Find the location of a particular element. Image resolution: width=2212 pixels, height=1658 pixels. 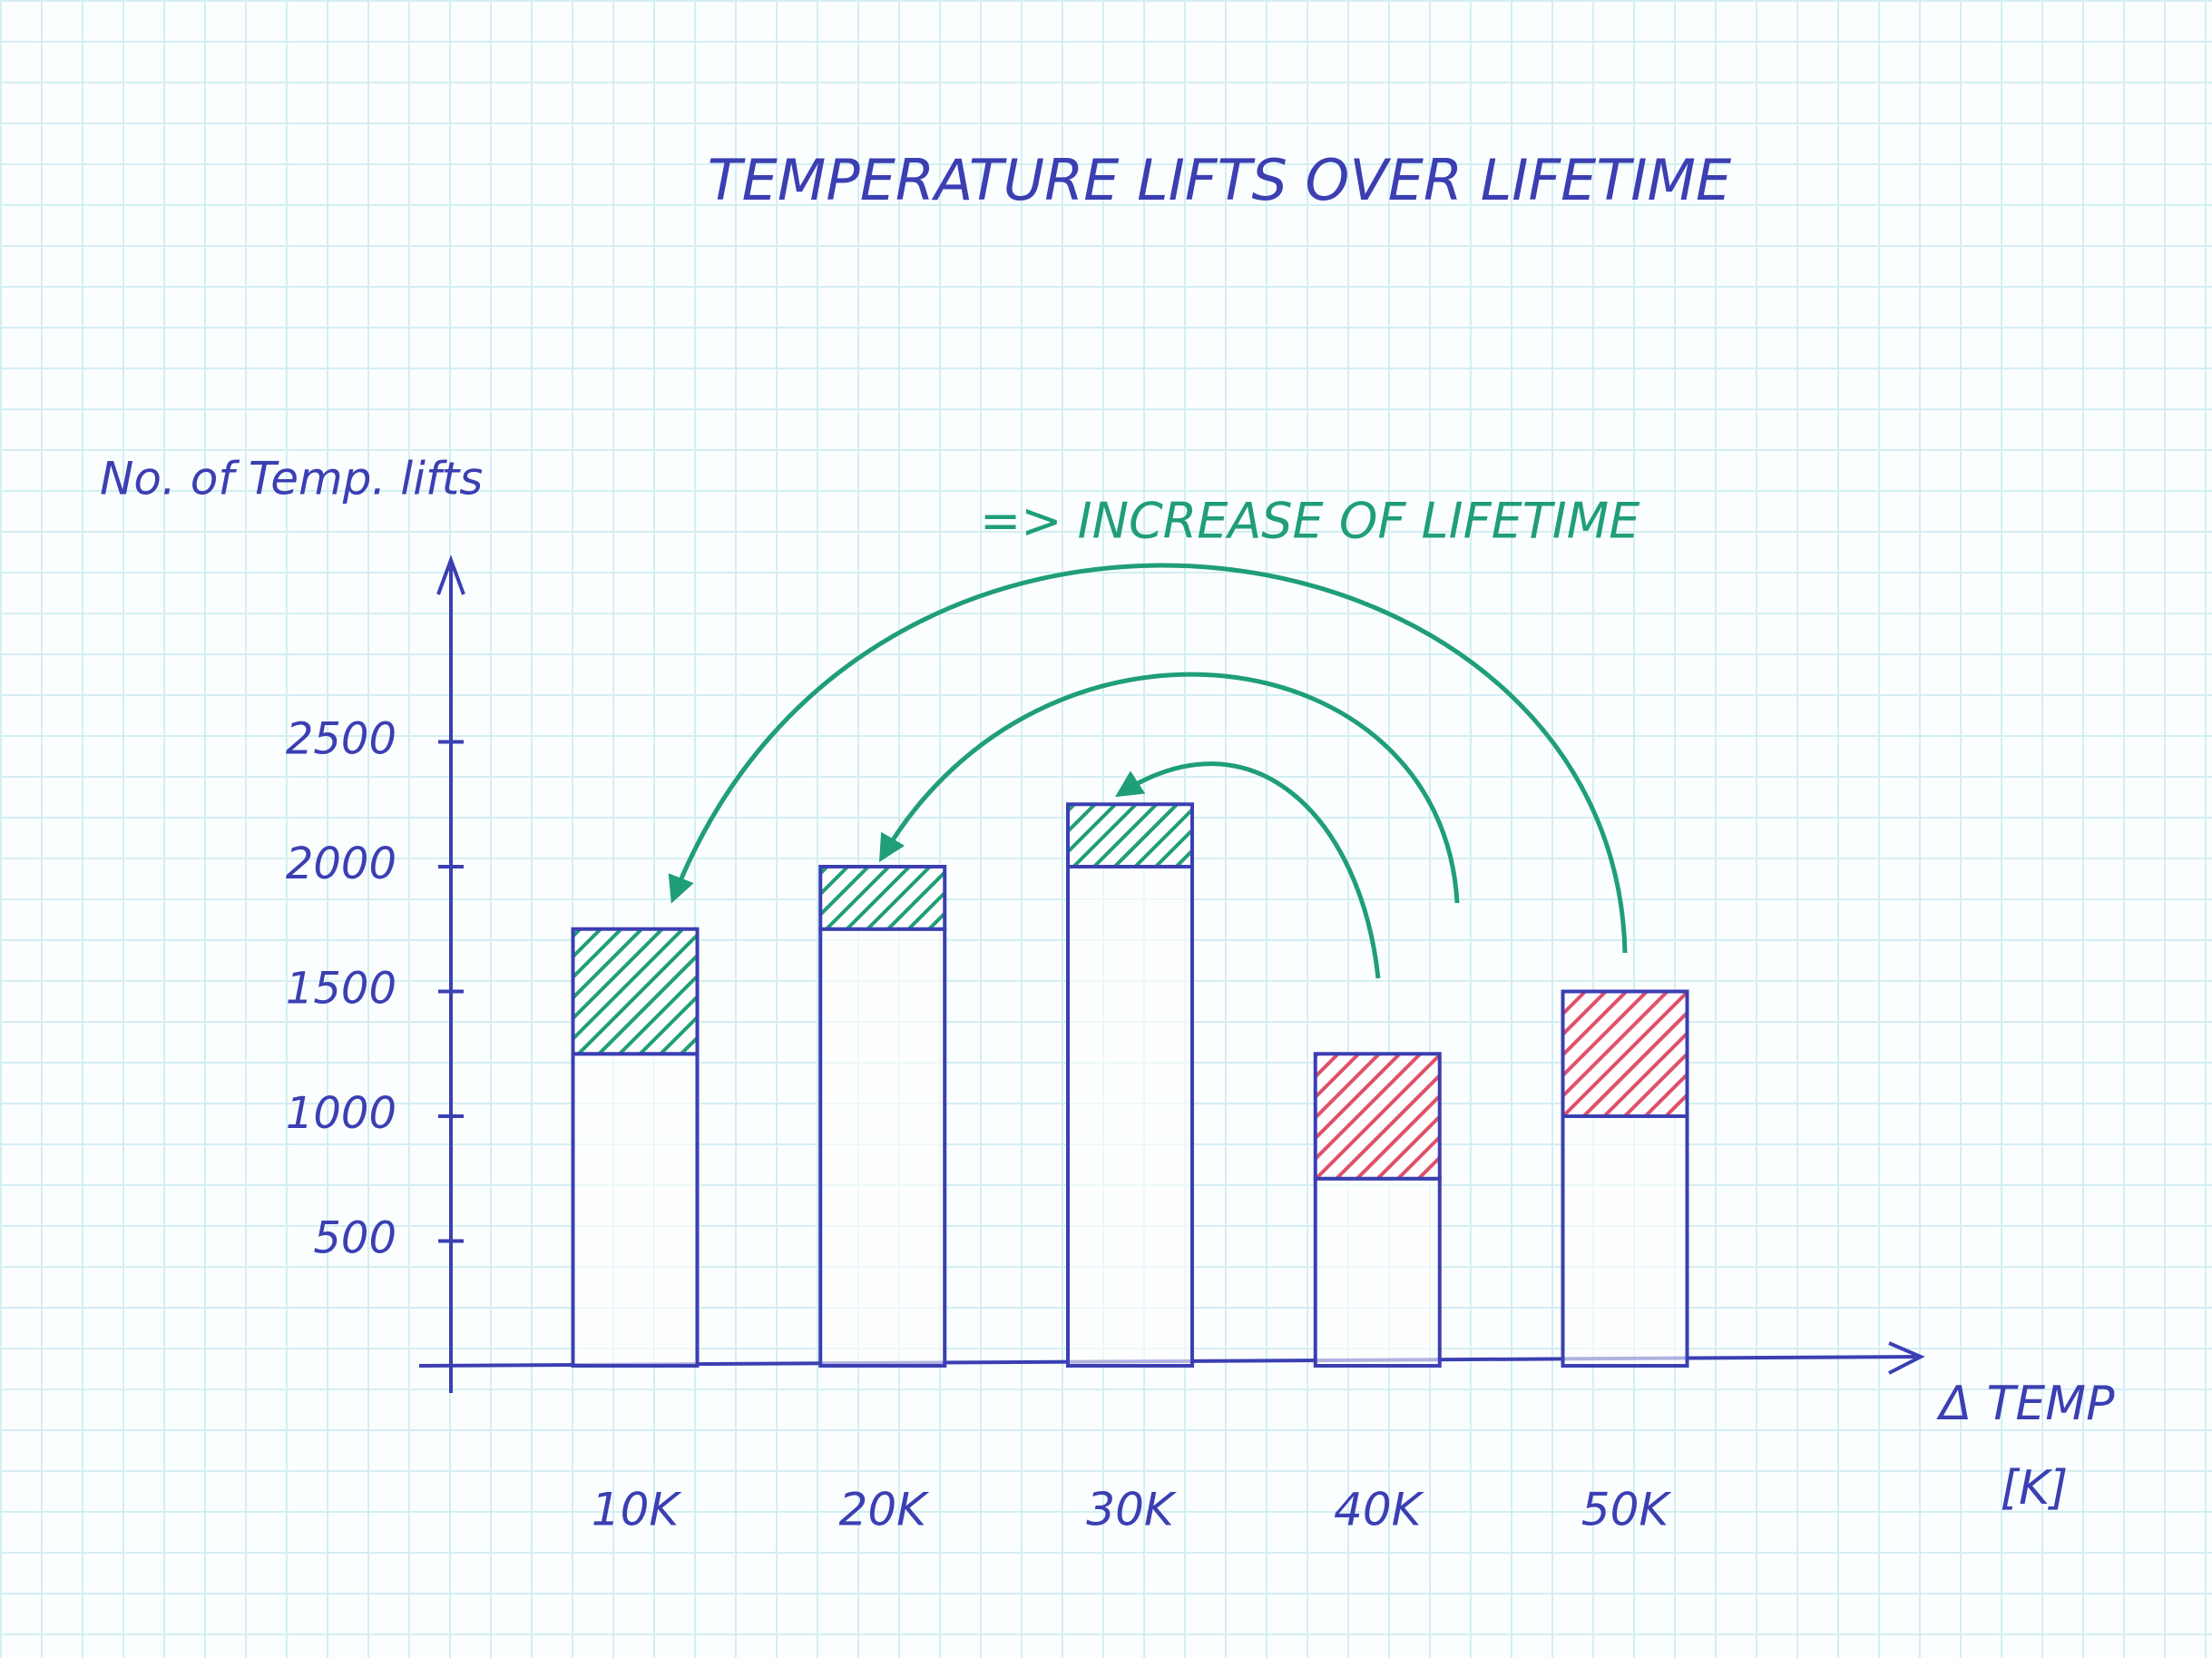

y-tick-label: 500 is located at coordinates (354, 1238).